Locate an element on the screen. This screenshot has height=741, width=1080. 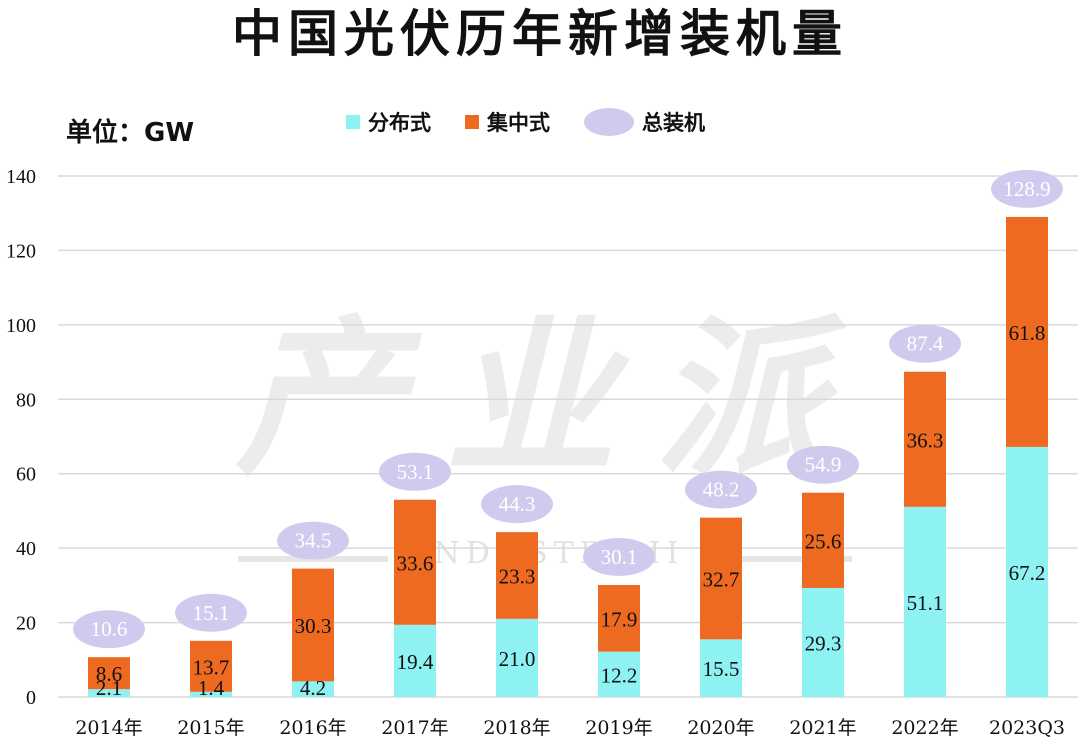
data-label-centralized: 8.6 is located at coordinates (109, 674).